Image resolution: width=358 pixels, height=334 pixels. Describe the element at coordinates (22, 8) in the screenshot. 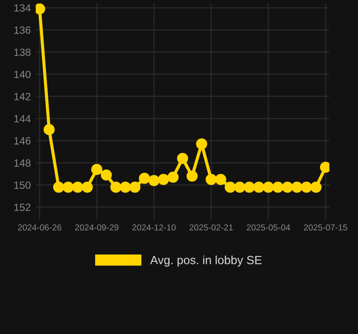

I see `y-tick-label: 134` at that location.